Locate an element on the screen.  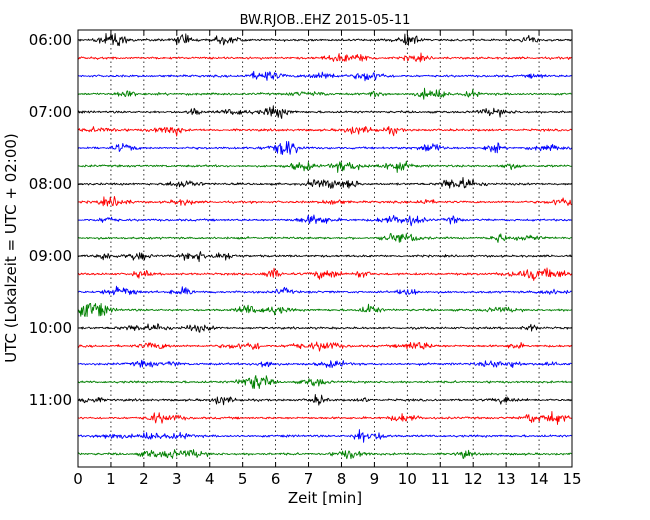
x-tick-label: 2 is located at coordinates (144, 479).